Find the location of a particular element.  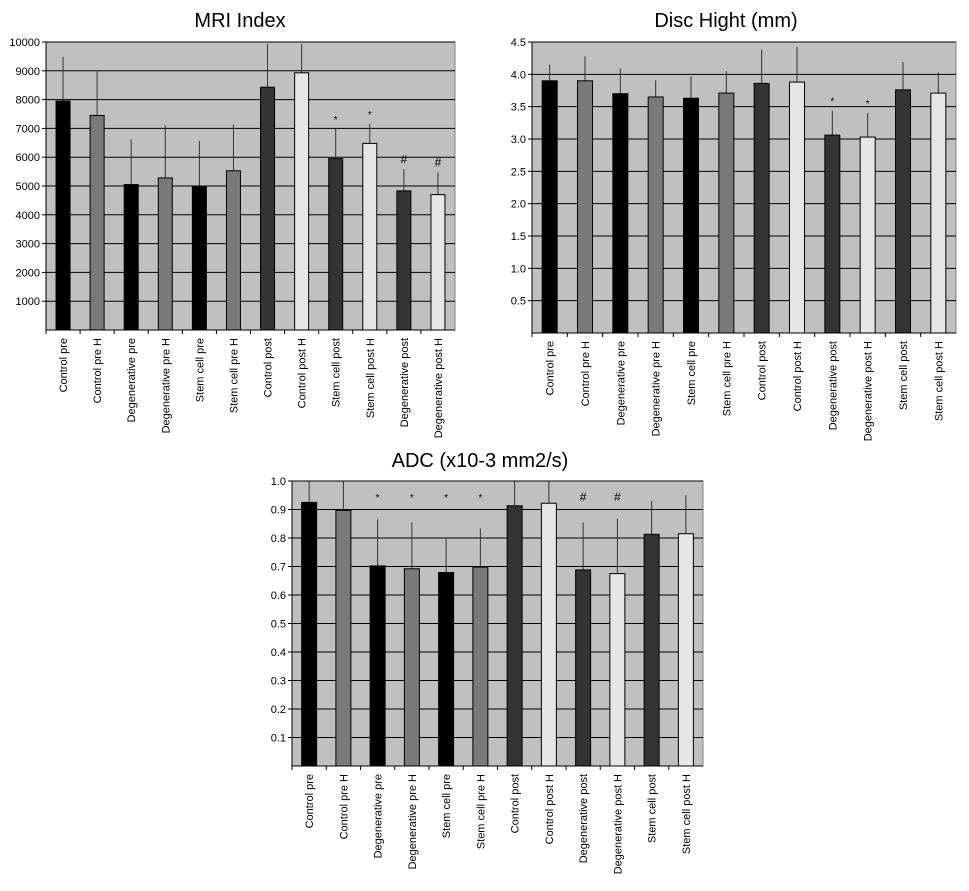

y-tick-label: 5000 is located at coordinates (28, 187).